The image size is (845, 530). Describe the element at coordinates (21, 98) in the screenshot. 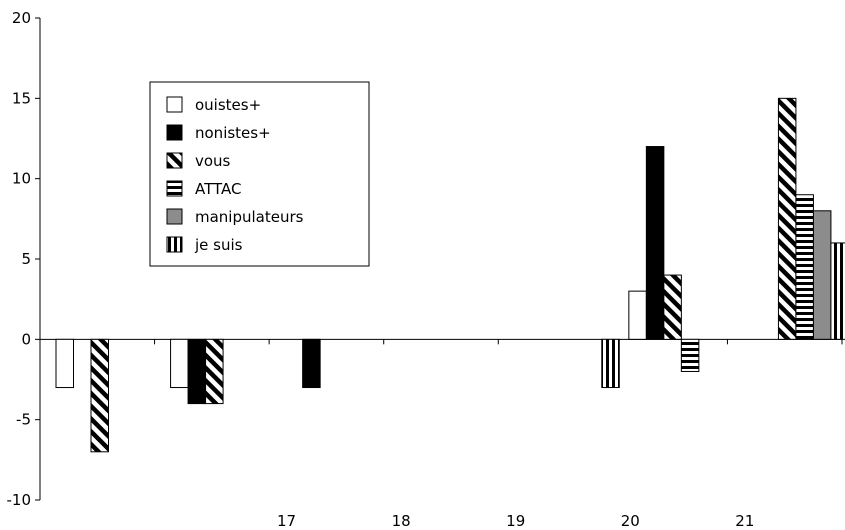

I see `y-tick-label: 15` at that location.